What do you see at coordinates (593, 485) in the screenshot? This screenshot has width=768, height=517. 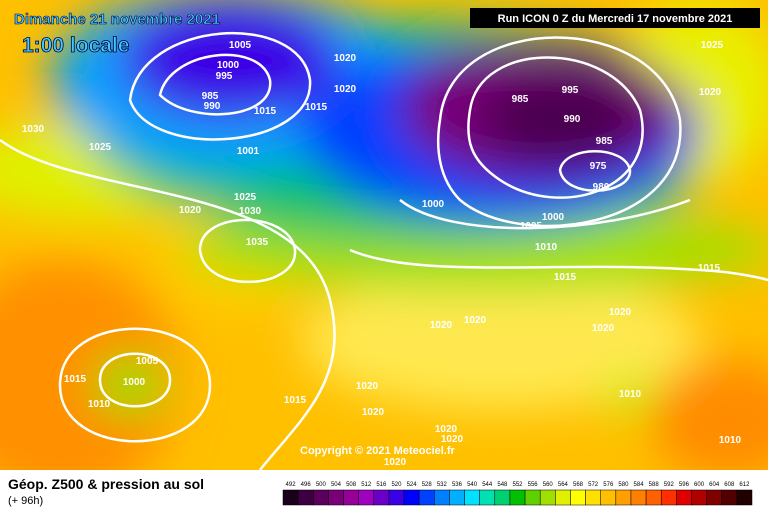 I see `scale-label: 572` at bounding box center [593, 485].